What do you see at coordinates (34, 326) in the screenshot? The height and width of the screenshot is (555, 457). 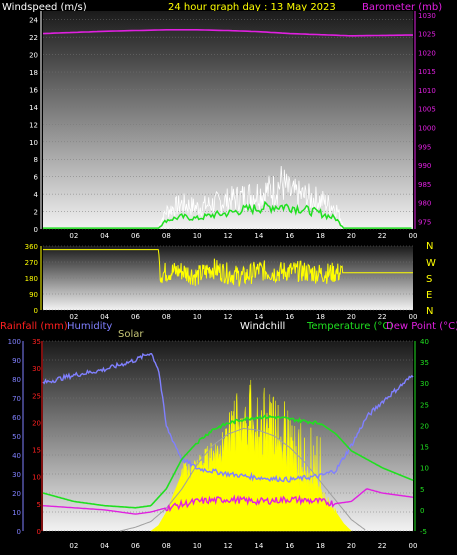 I see `rainfall-label: Rainfall (mm)` at bounding box center [34, 326].